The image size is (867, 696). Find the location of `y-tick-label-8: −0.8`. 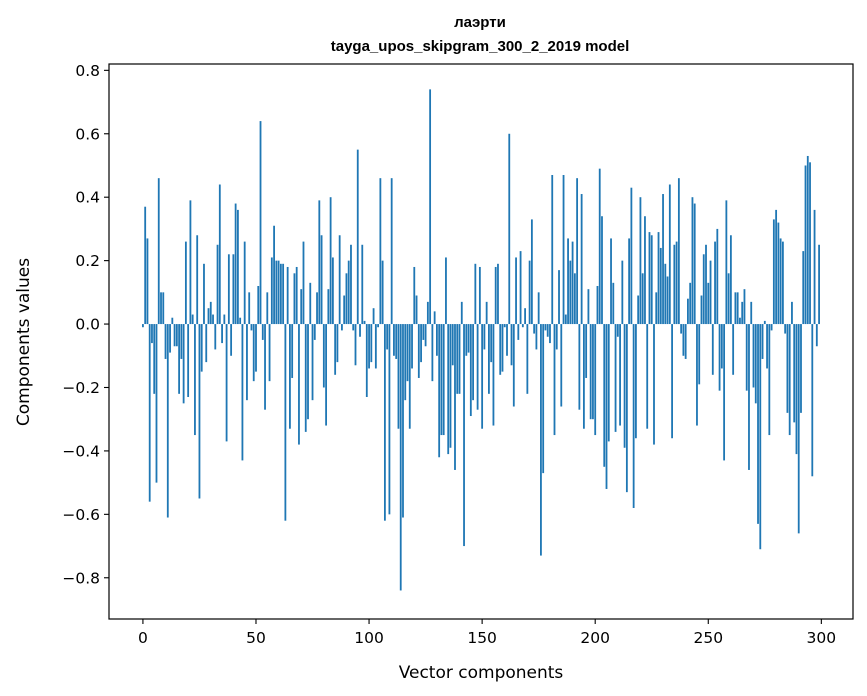

y-tick-label-8: −0.8 is located at coordinates (81, 578).